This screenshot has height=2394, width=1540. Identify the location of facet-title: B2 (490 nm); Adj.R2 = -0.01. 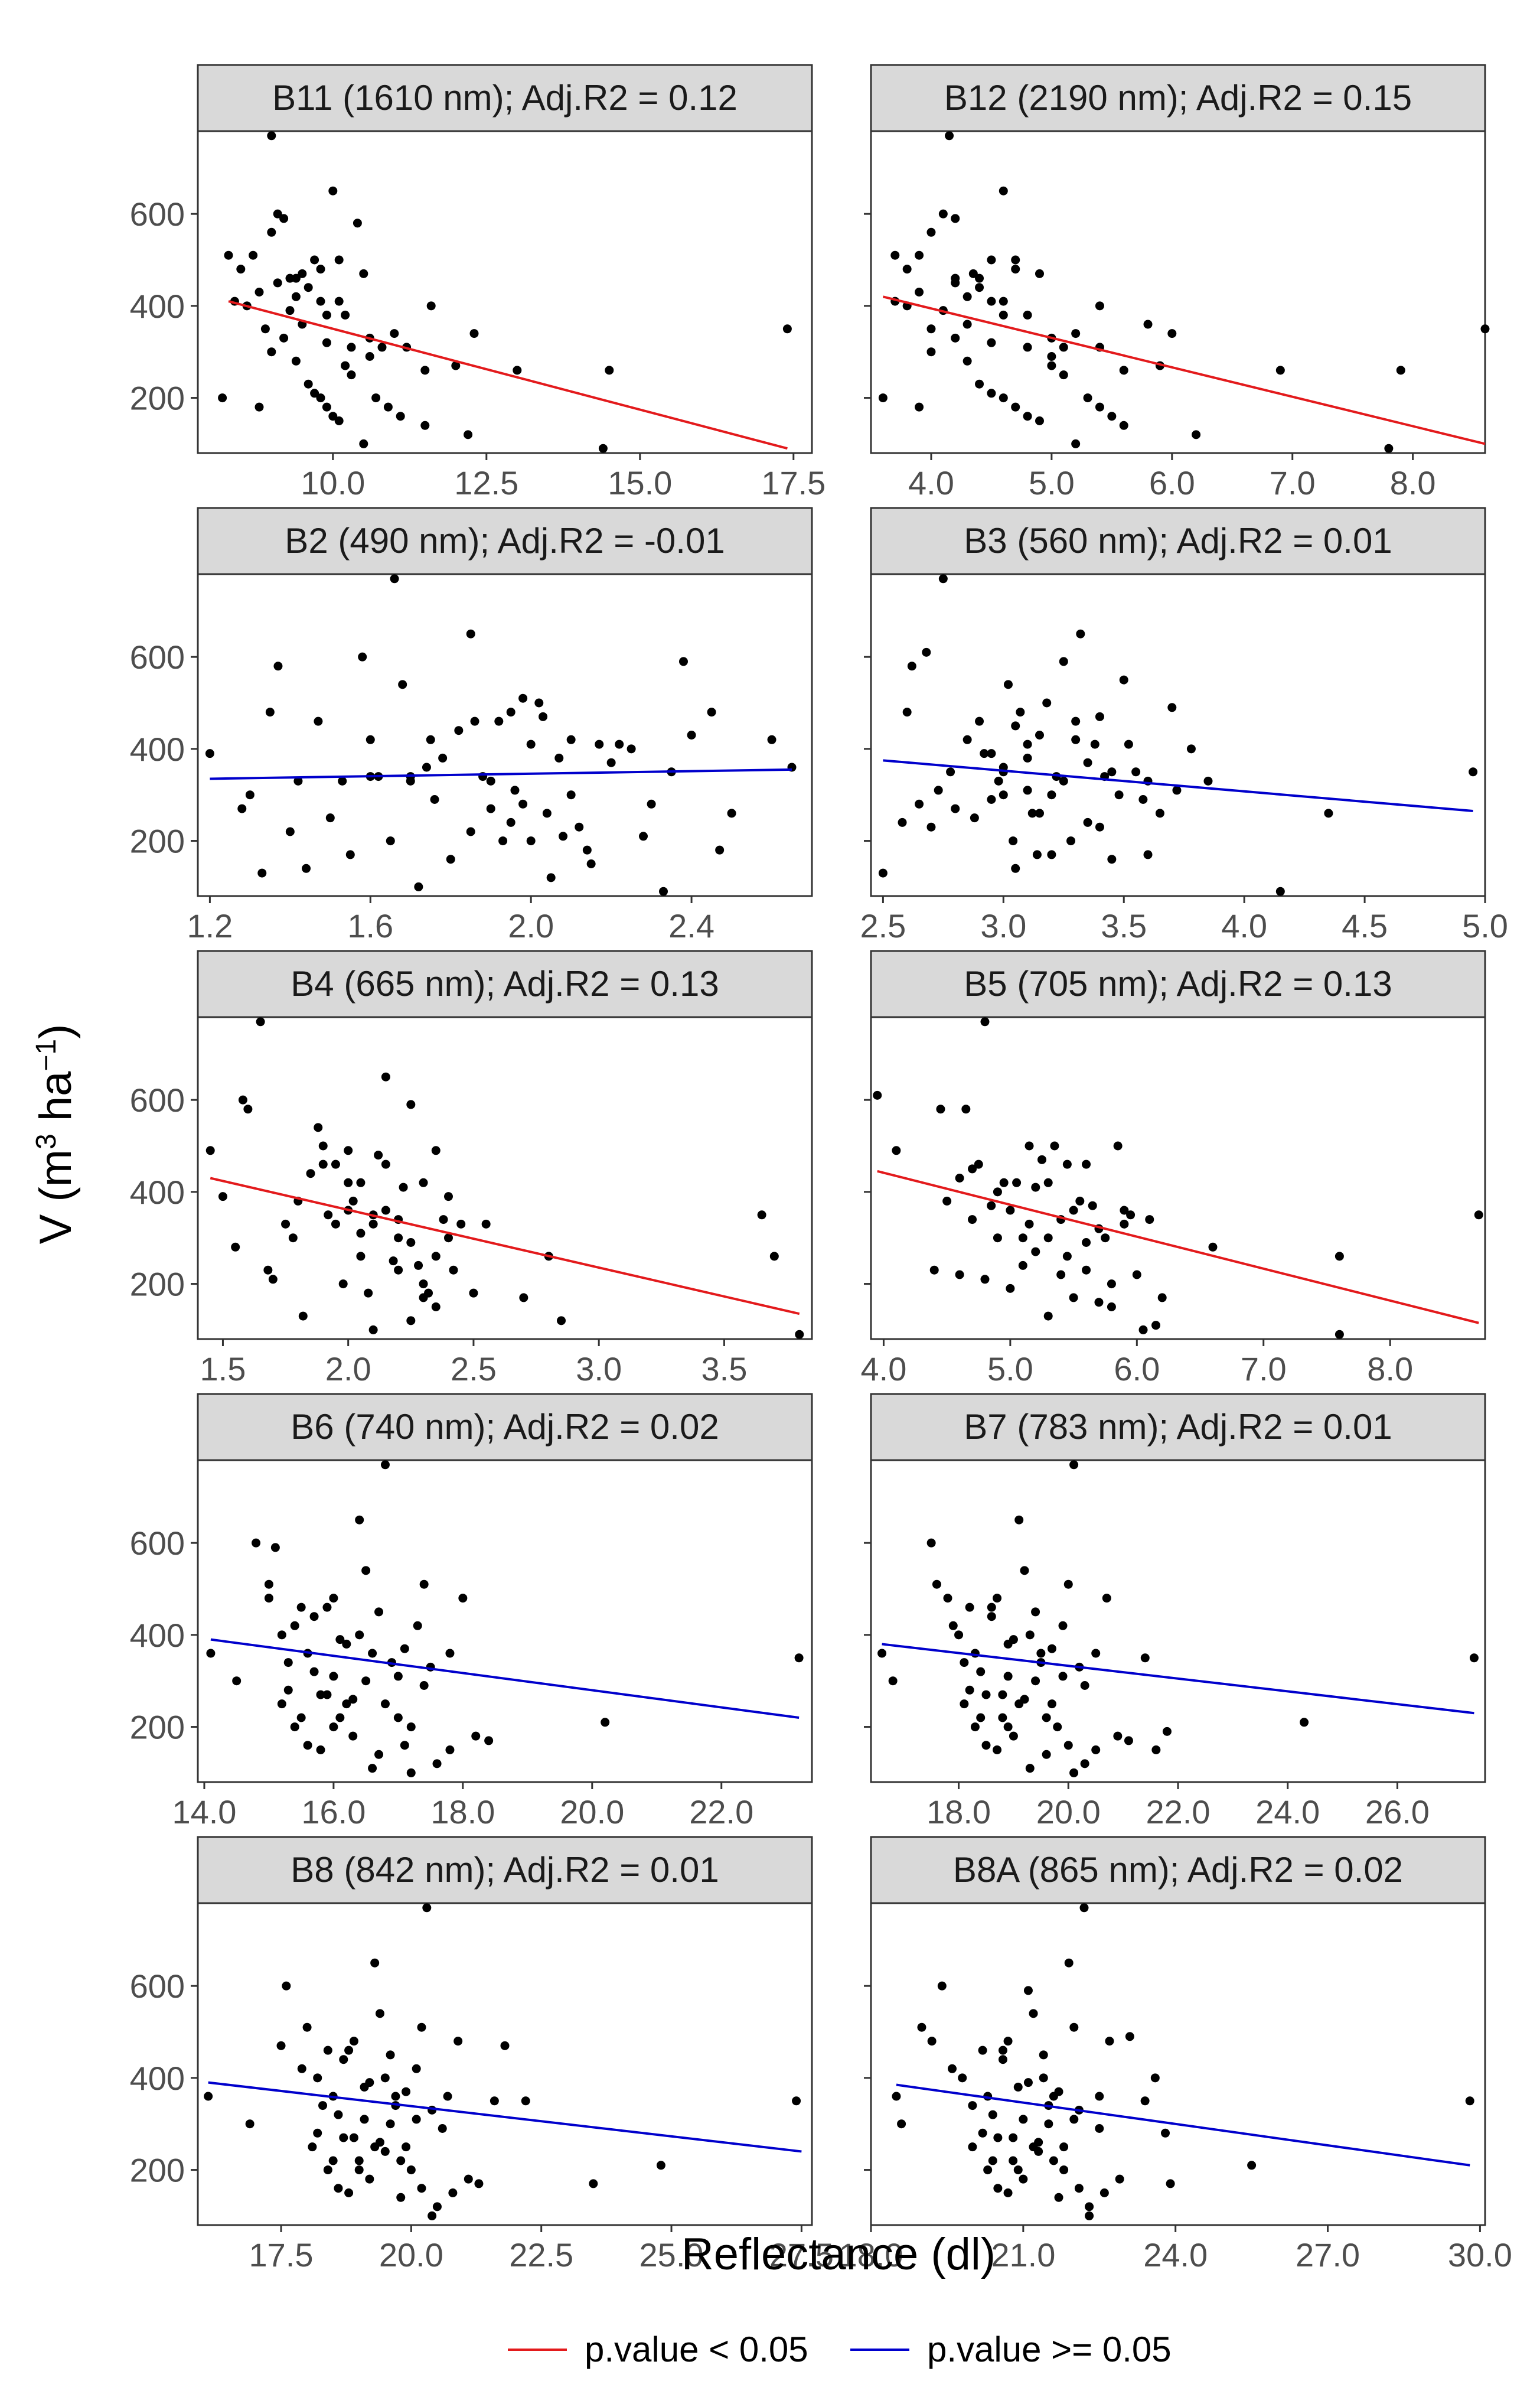
(505, 541).